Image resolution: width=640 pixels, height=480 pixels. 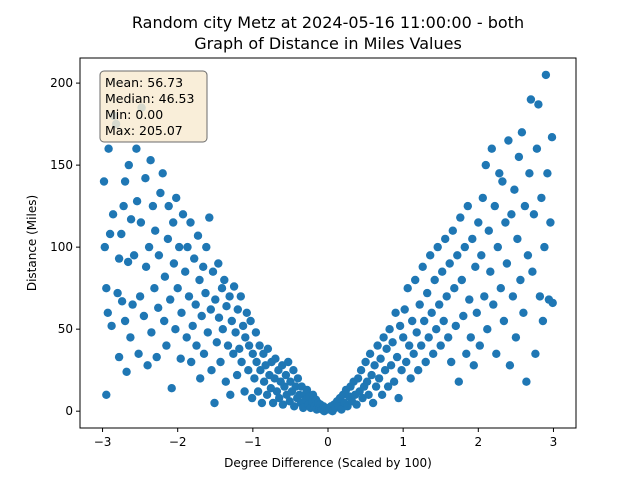 What do you see at coordinates (328, 442) in the screenshot?
I see `x-tick-label: 0` at bounding box center [328, 442].